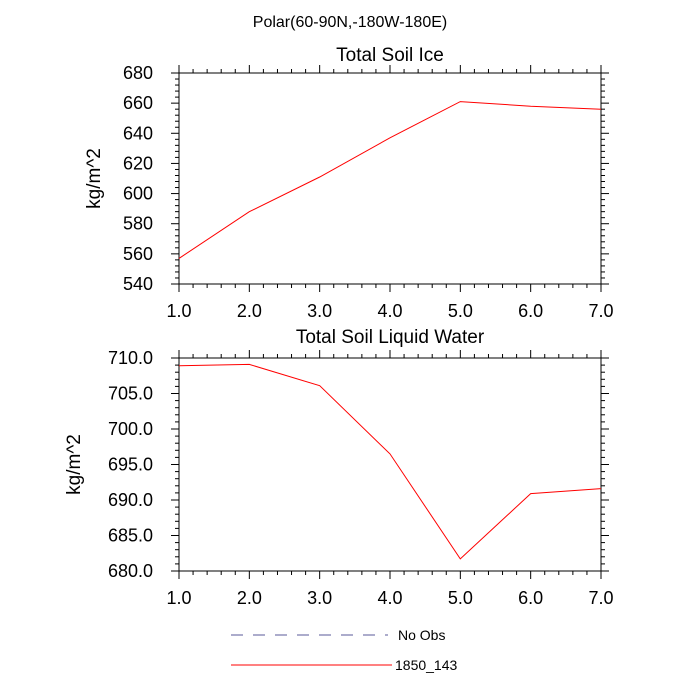 Image resolution: width=700 pixels, height=700 pixels. I want to click on y-tick-label: 700.0, so click(130, 429).